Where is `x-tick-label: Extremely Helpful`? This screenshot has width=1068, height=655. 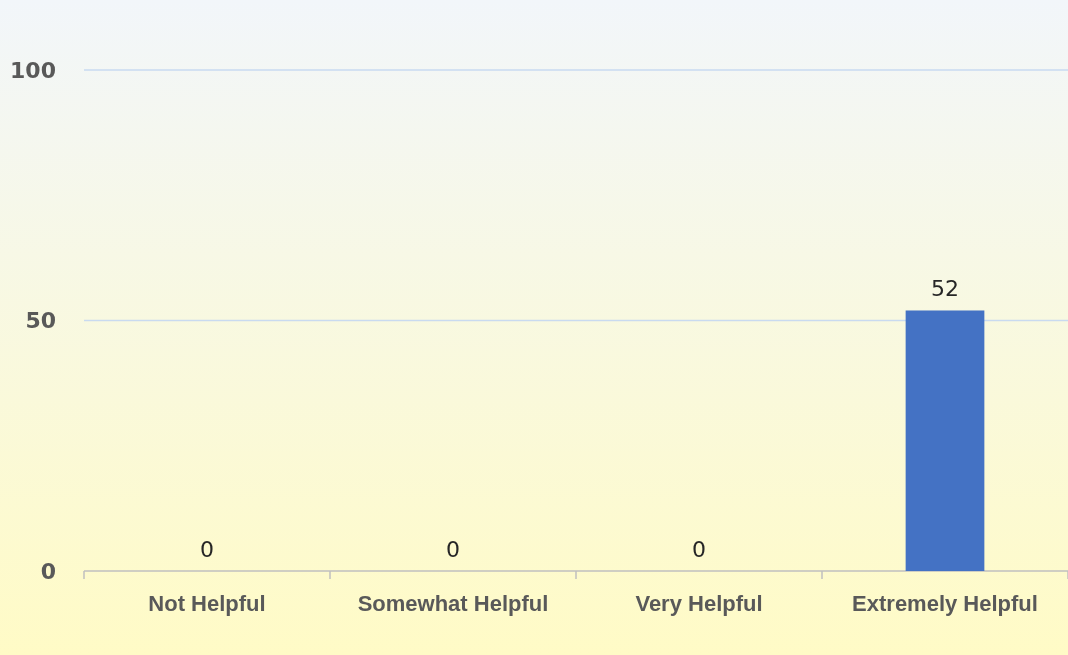 x-tick-label: Extremely Helpful is located at coordinates (945, 603).